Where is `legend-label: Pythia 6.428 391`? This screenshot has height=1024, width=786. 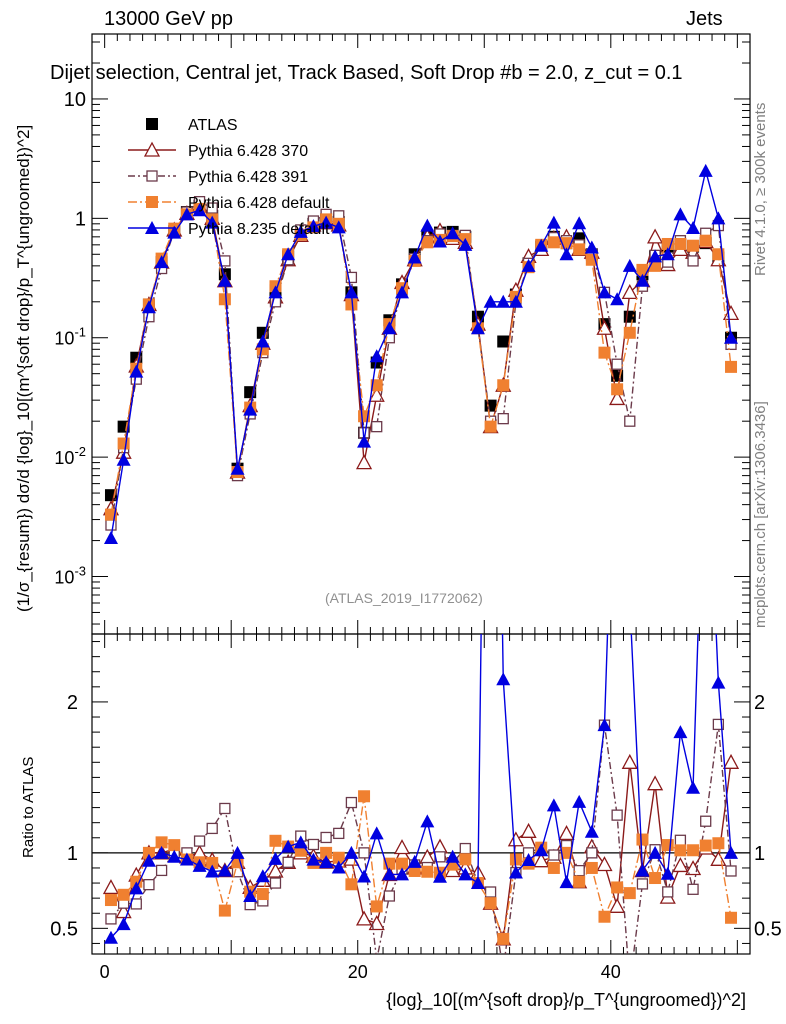
legend-label: Pythia 6.428 391 is located at coordinates (248, 177).